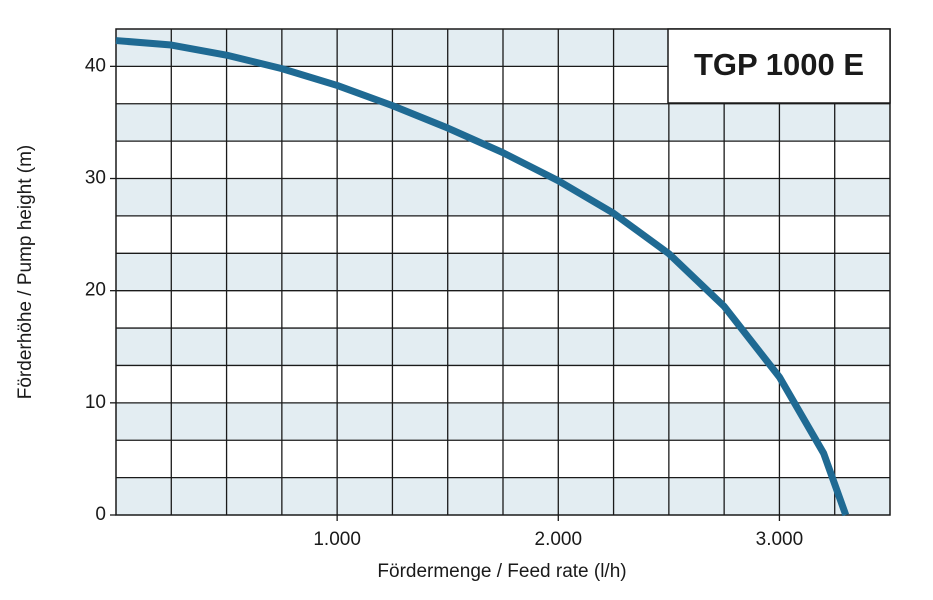  I want to click on title-box, so click(779, 66).